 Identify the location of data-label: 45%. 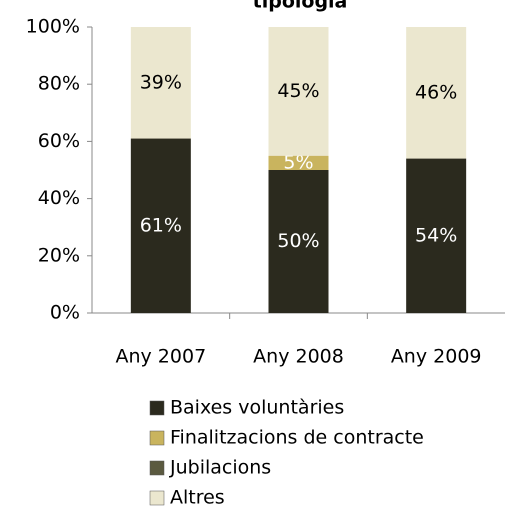
(298, 91).